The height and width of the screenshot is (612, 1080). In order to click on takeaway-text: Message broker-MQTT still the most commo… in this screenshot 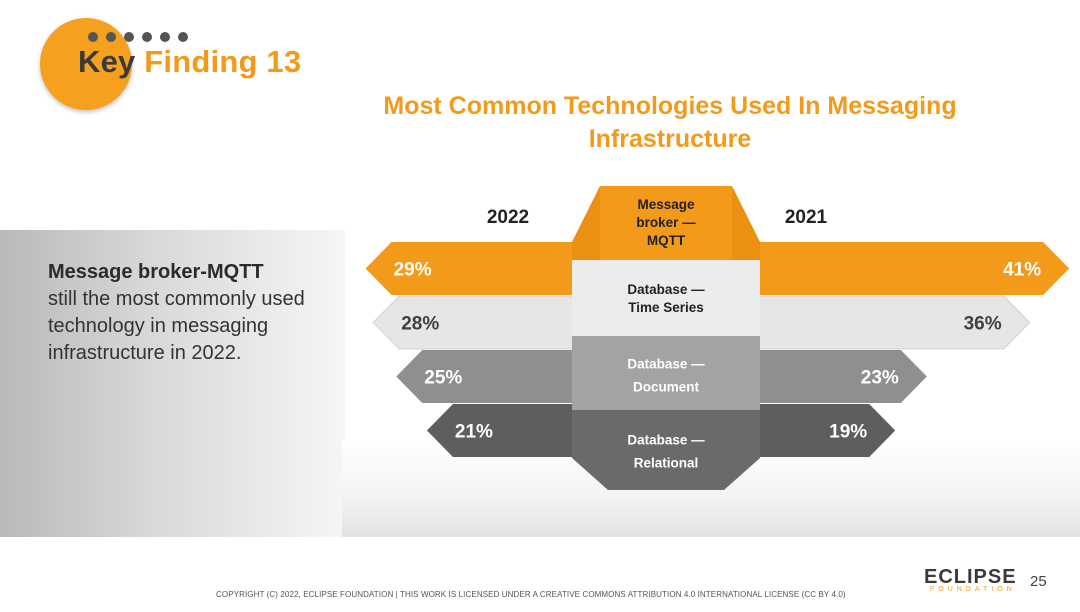, I will do `click(193, 313)`.